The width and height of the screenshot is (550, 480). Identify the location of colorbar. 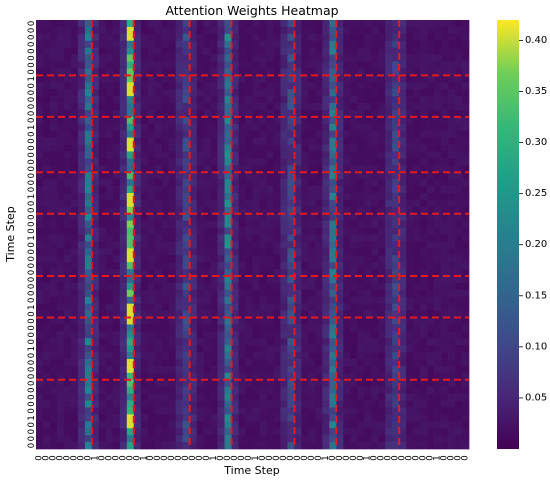
(508, 234).